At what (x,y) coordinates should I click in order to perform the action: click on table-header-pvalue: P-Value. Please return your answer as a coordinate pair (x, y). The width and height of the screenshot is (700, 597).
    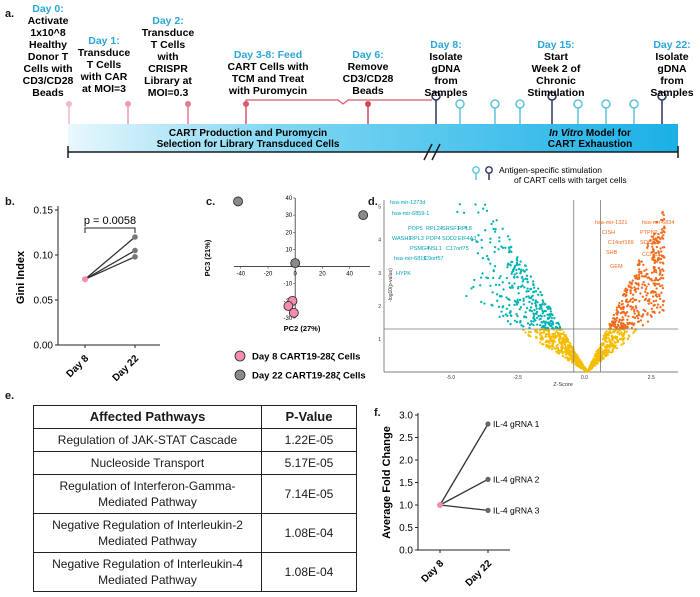
    Looking at the image, I should click on (309, 417).